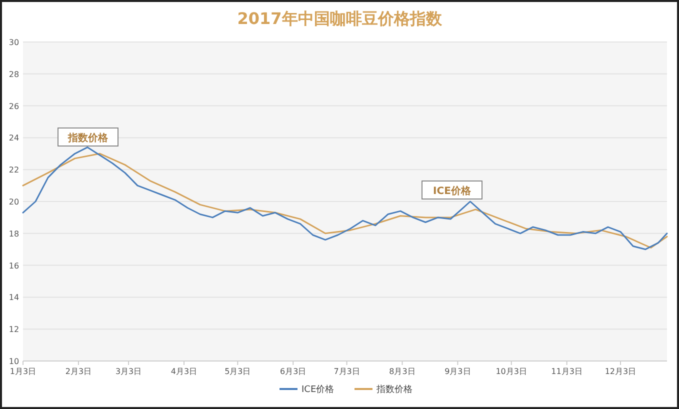 Image resolution: width=679 pixels, height=409 pixels. I want to click on y-tick-label: 10, so click(14, 361).